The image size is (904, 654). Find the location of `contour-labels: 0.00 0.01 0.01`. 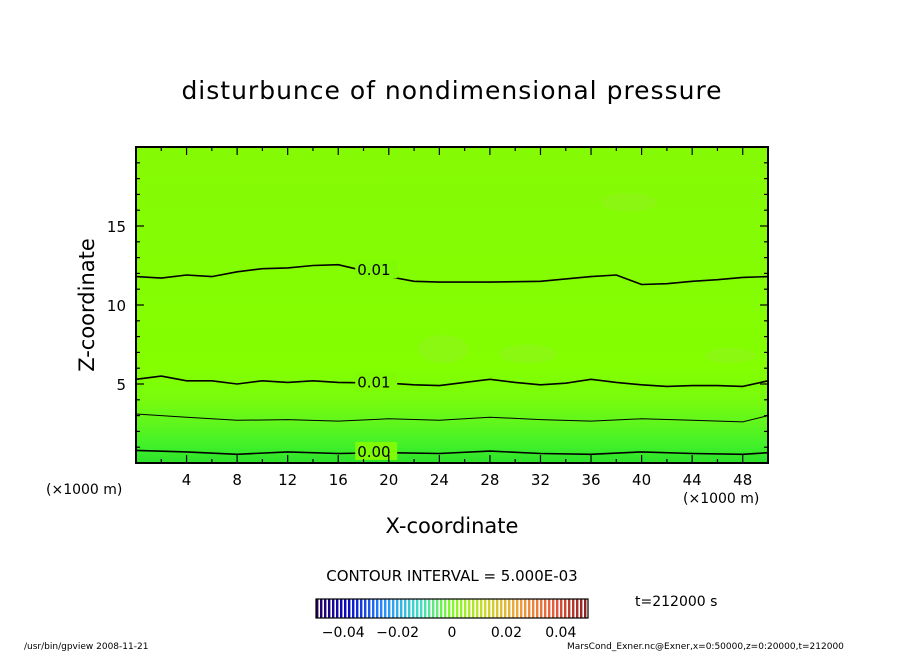

contour-labels: 0.00 0.01 0.01 is located at coordinates (376, 360).